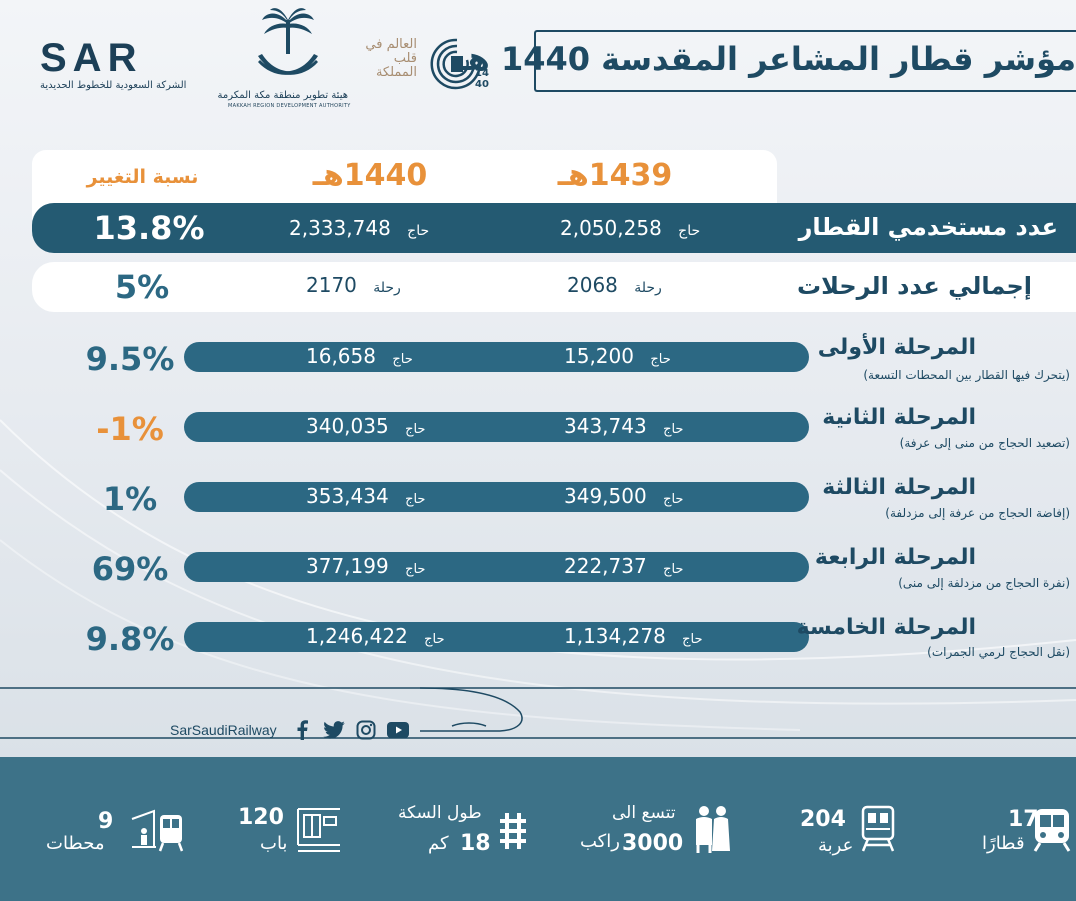 Image resolution: width=1076 pixels, height=901 pixels. I want to click on train-front-icon, so click(1052, 830).